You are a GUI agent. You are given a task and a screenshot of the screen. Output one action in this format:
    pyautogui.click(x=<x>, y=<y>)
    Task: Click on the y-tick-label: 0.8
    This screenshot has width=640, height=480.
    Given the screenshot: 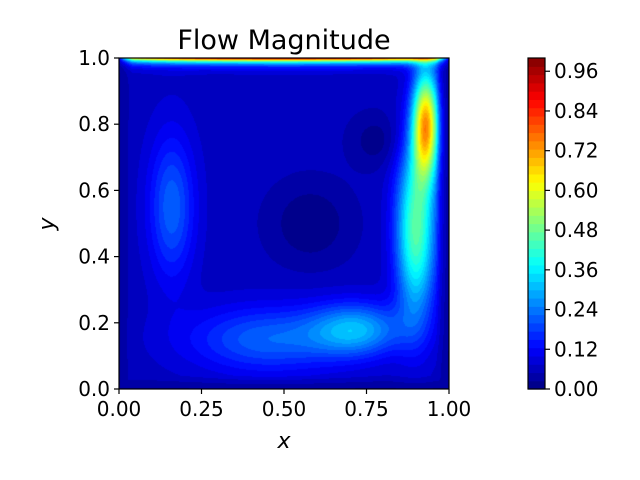 What is the action you would take?
    pyautogui.click(x=94, y=124)
    